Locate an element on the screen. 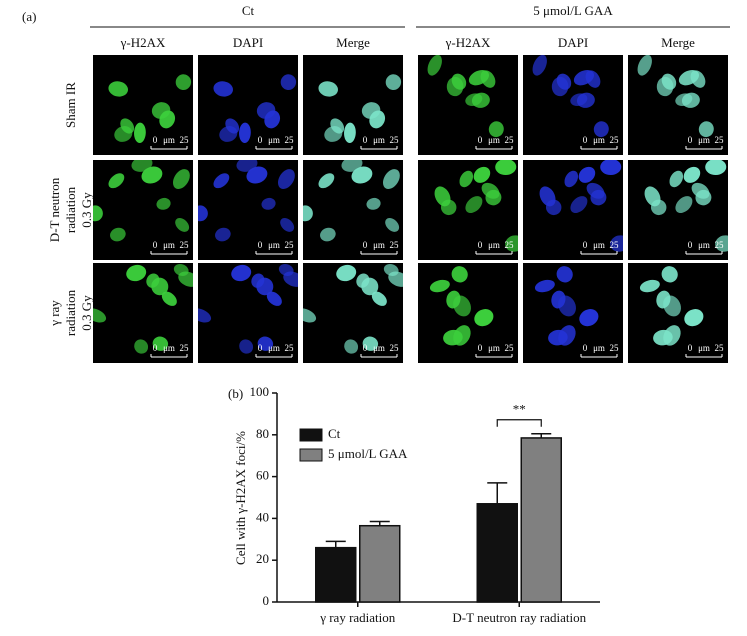 This screenshot has width=747, height=636. y-tick-label: 80 is located at coordinates (262, 433).